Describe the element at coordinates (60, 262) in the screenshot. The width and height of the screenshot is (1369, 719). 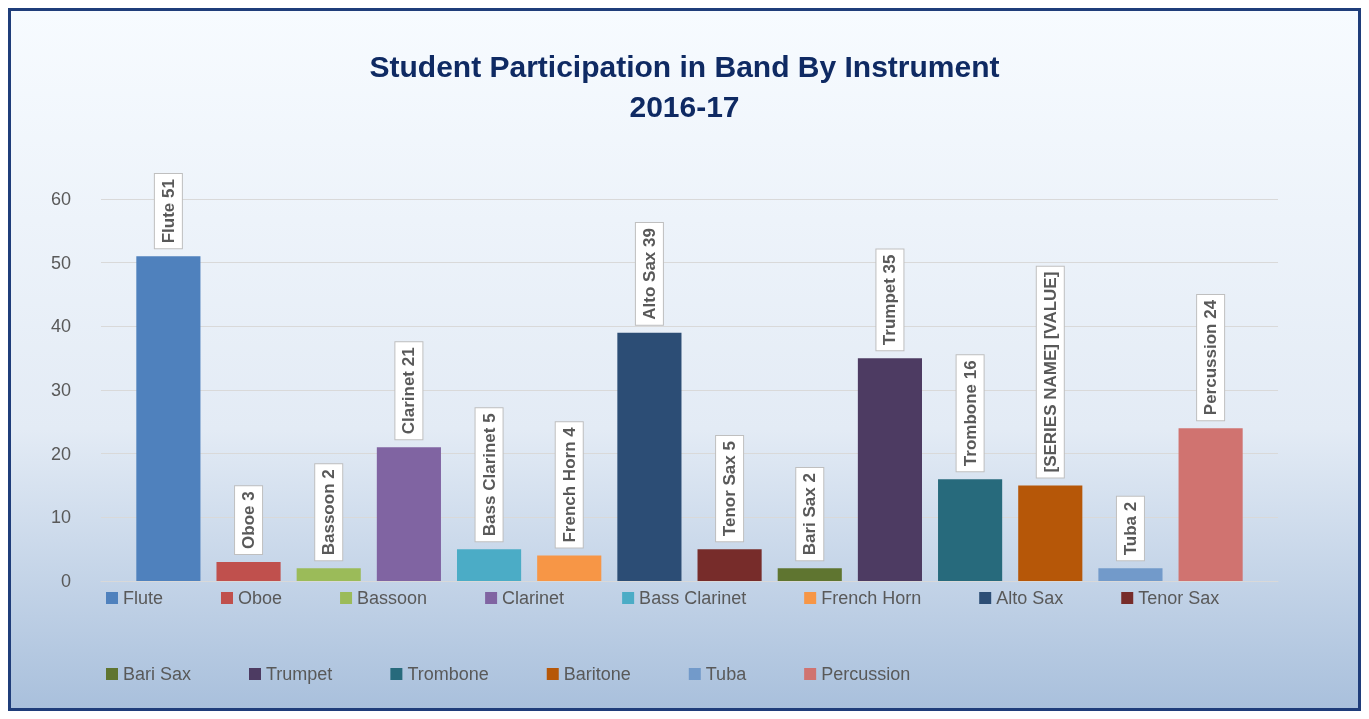
I see `y-tick-label: 50` at that location.